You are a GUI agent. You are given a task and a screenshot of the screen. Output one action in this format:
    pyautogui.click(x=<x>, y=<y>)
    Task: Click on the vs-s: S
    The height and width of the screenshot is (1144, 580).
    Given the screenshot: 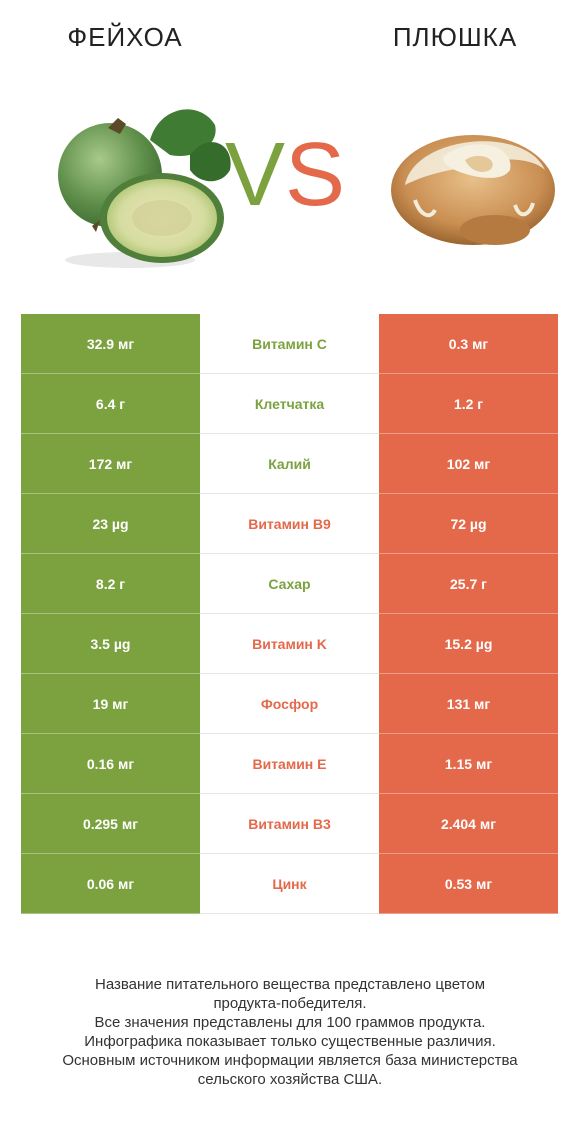 What is the action you would take?
    pyautogui.click(x=315, y=175)
    